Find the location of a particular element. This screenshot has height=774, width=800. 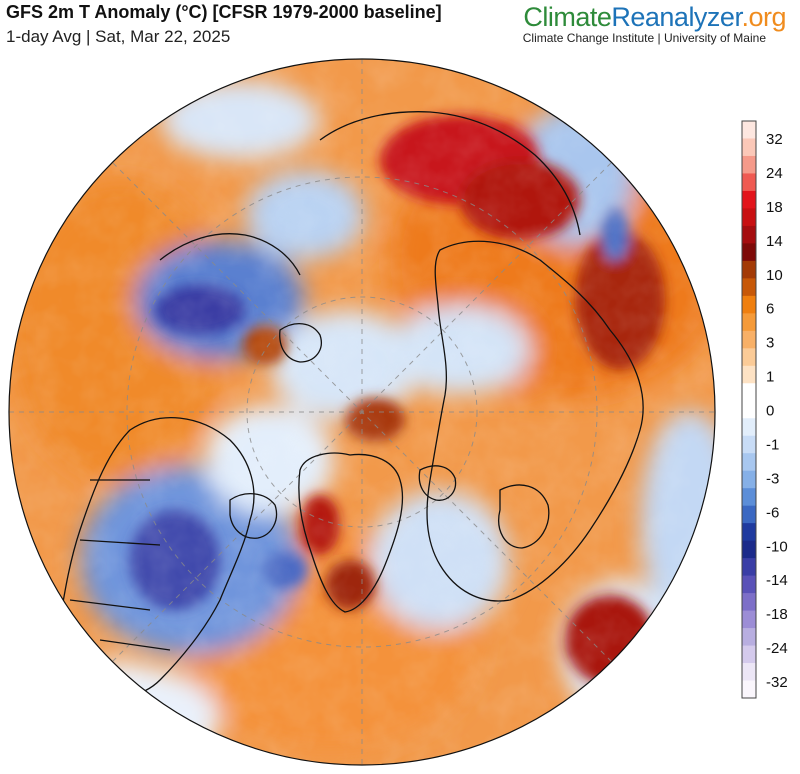

colorbar-tick-label: -6 is located at coordinates (772, 512).